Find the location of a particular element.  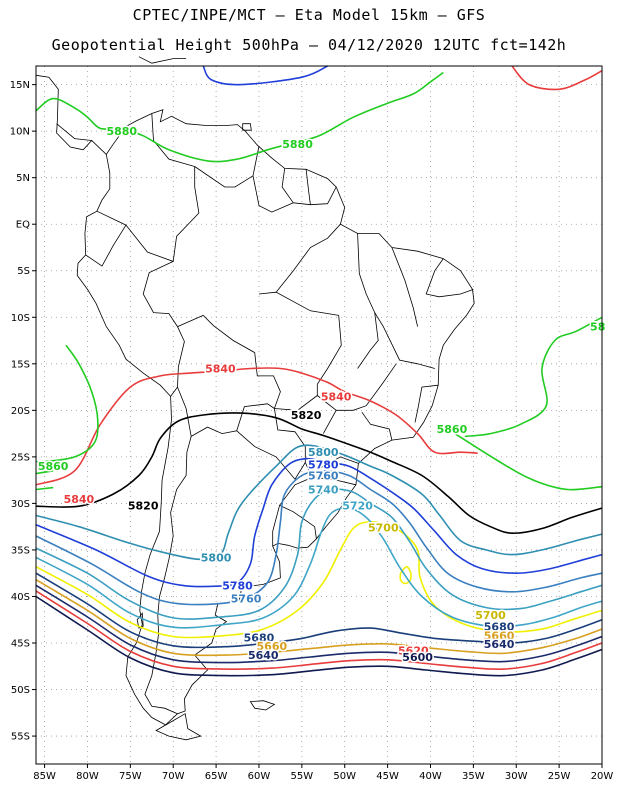

contour-label: 5620 is located at coordinates (413, 650).